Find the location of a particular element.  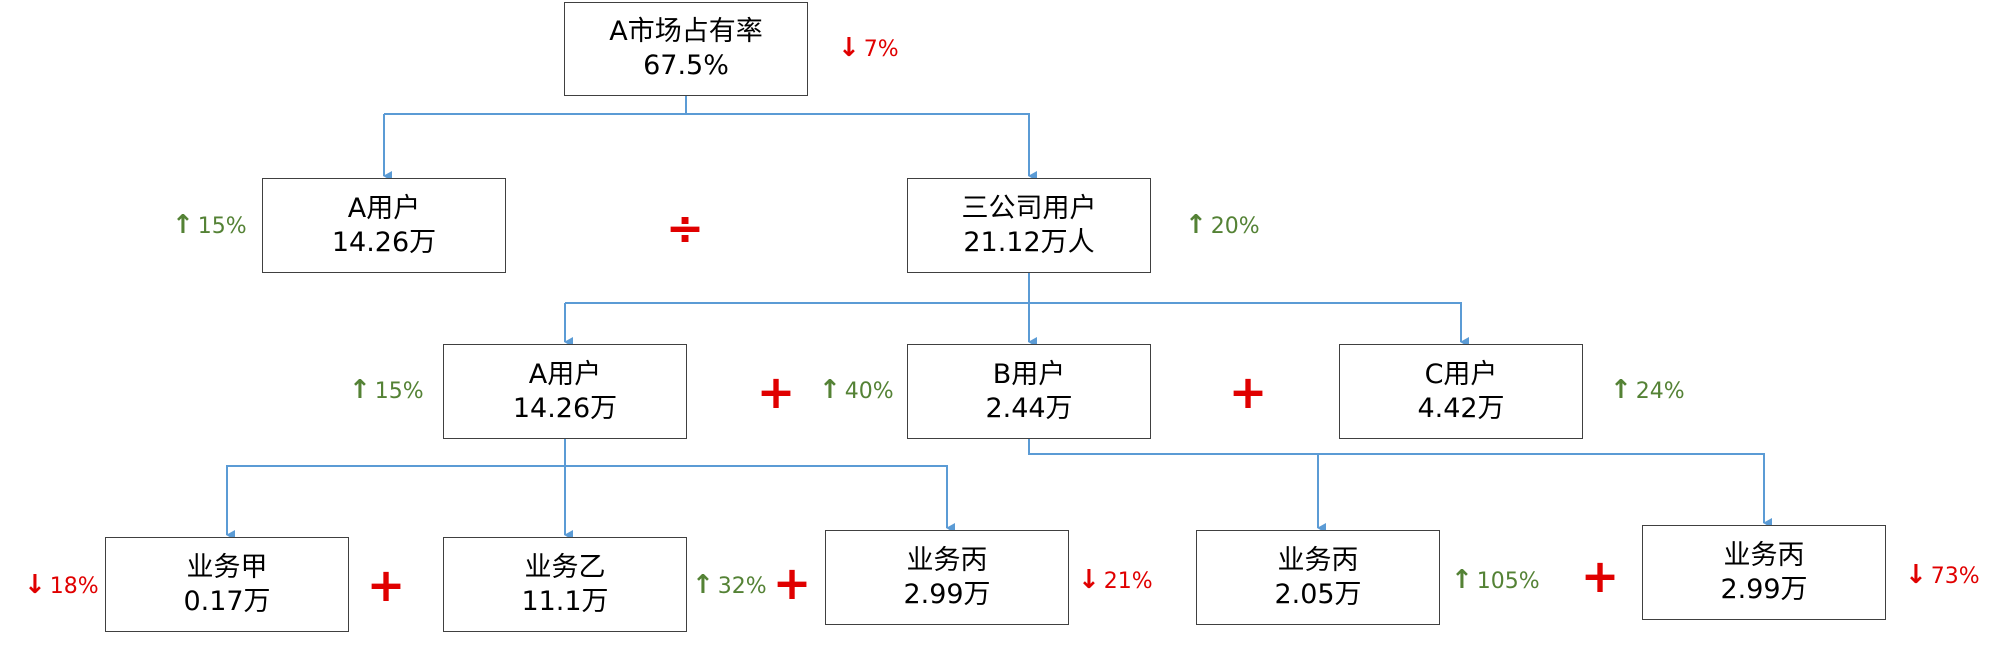

change-biz-yi: ↑ 32% is located at coordinates (729, 585).